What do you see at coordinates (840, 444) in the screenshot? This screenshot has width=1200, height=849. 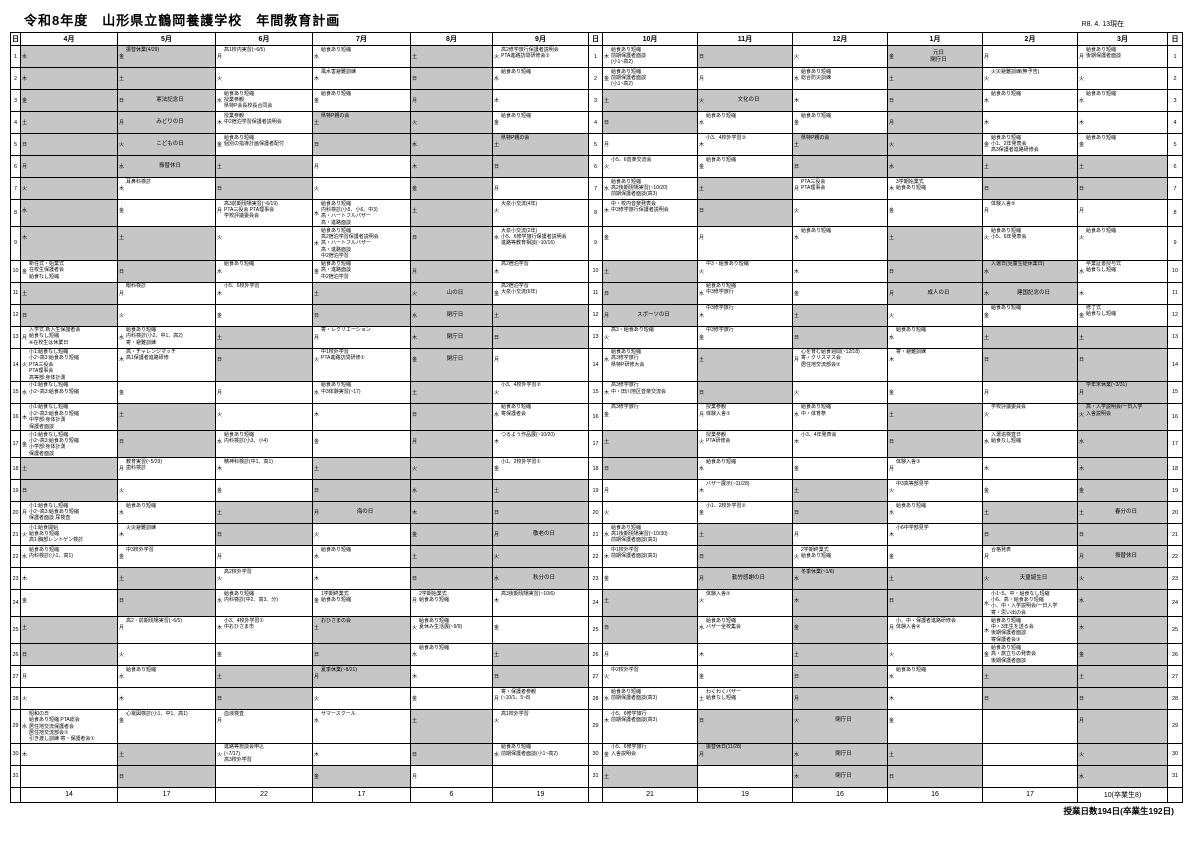 I see `calendar-cell: 木小3、4年発表会` at bounding box center [840, 444].